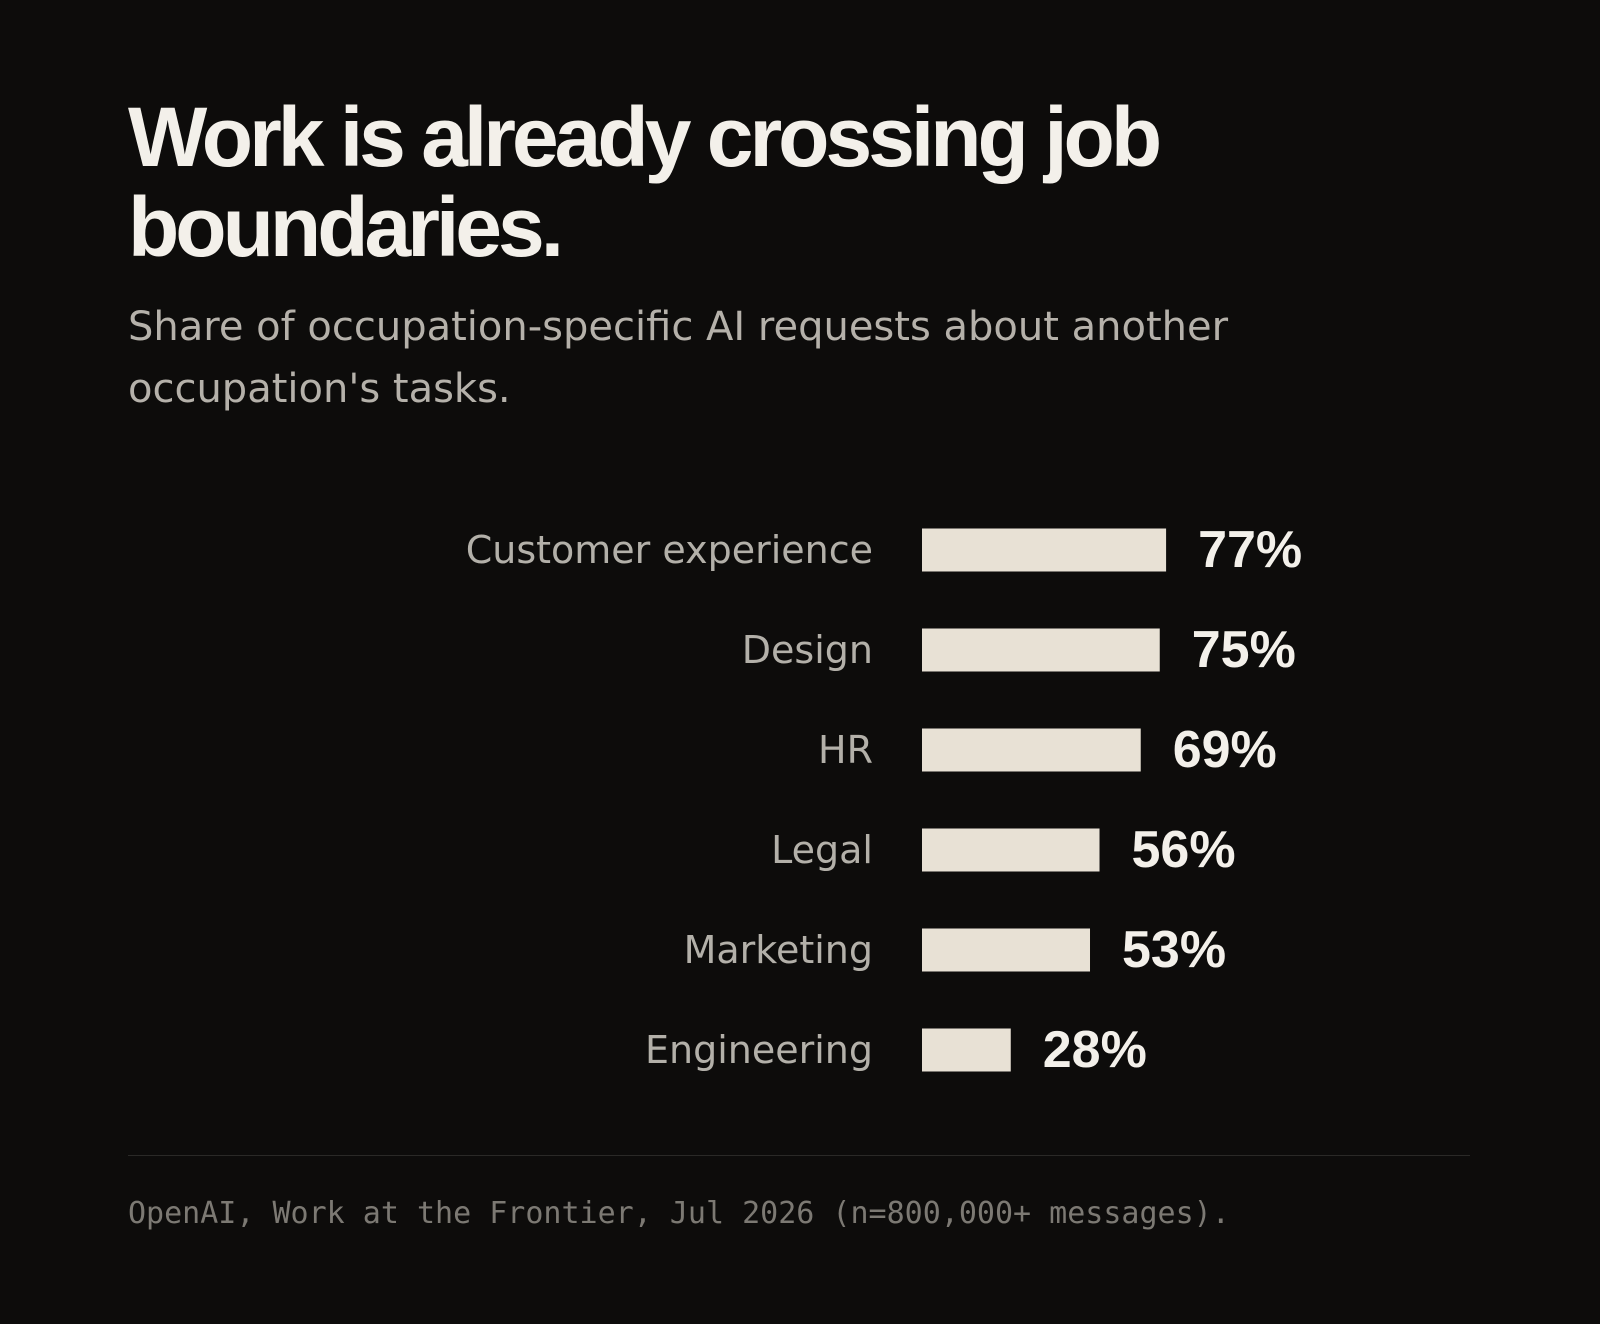 This screenshot has height=1324, width=1600. I want to click on footer-divider, so click(799, 1155).